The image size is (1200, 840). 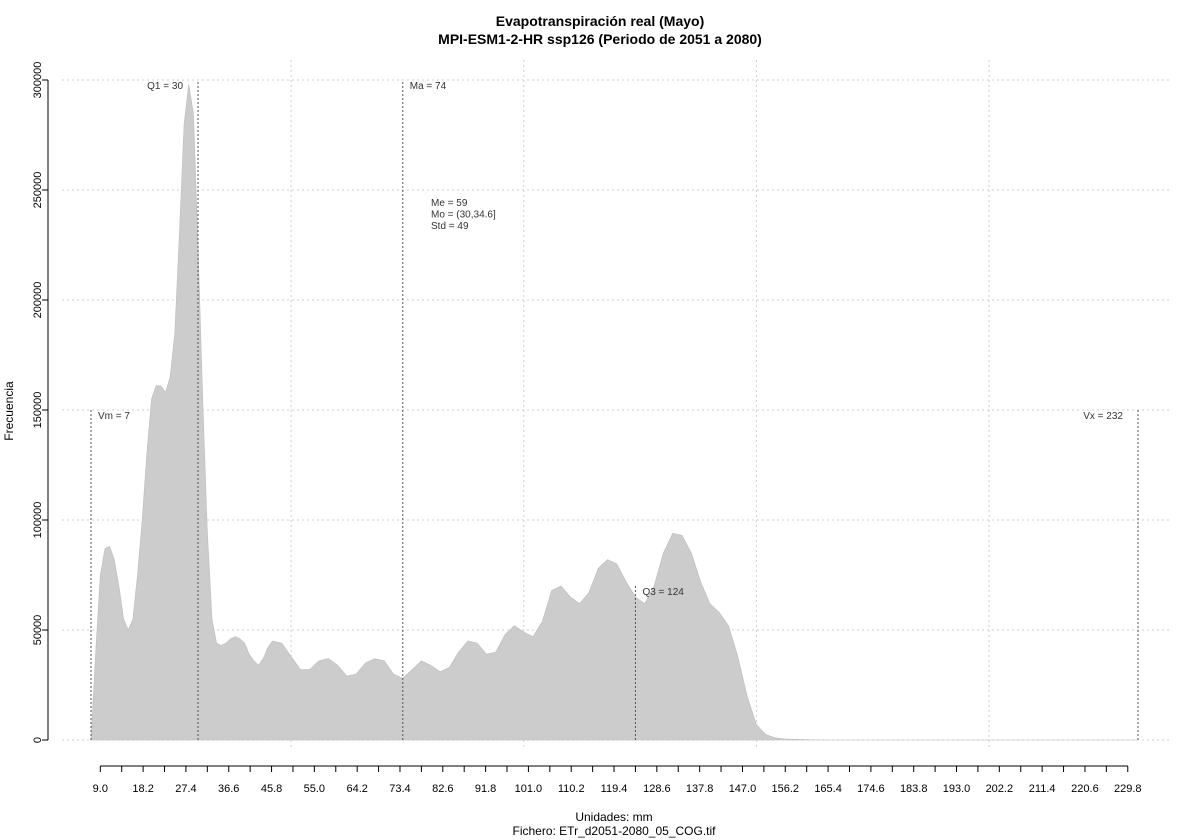 I want to click on x-tick-label: 55.0, so click(x=314, y=789).